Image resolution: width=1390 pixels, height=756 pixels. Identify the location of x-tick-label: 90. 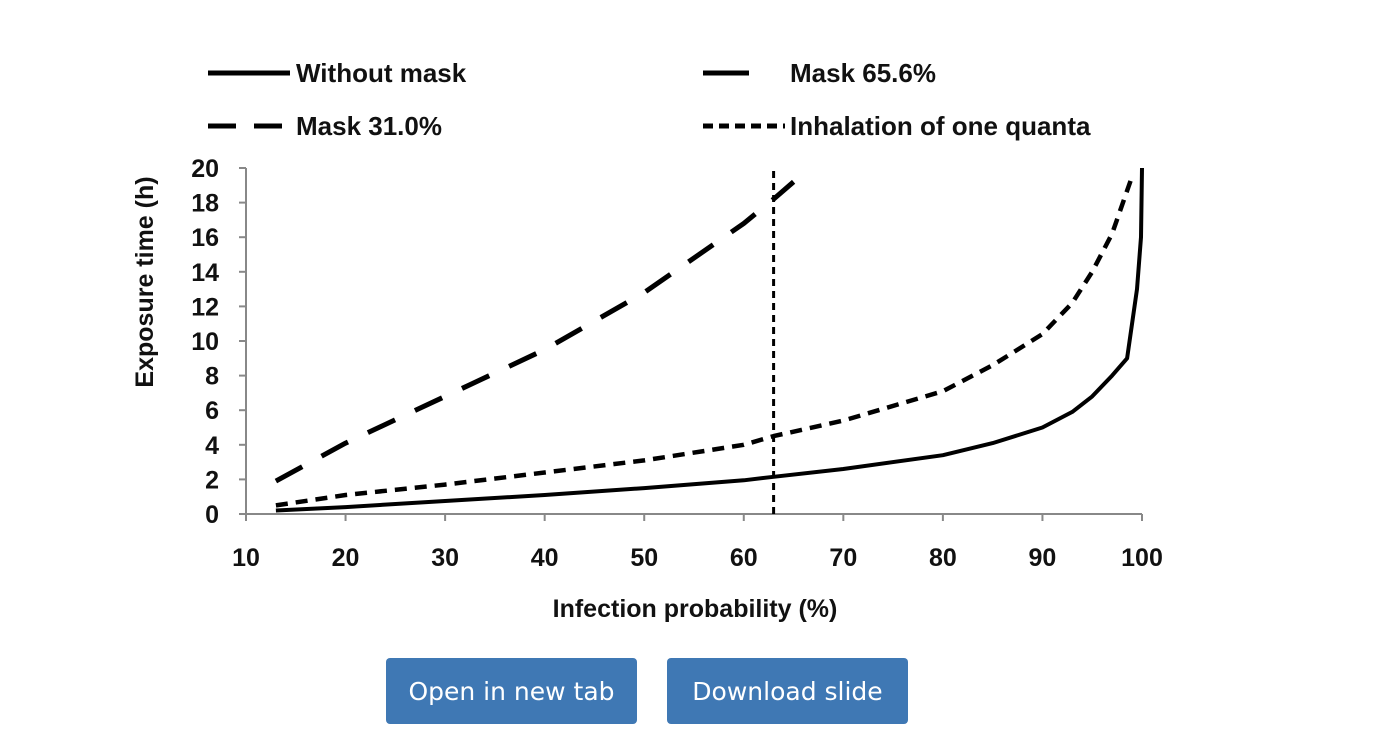
(1043, 558).